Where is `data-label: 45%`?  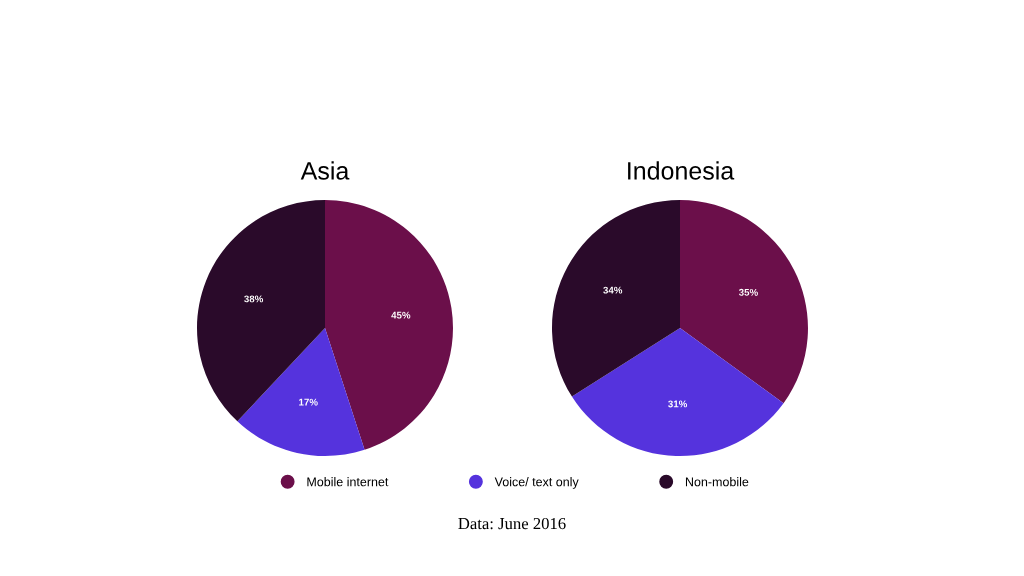 data-label: 45% is located at coordinates (401, 315).